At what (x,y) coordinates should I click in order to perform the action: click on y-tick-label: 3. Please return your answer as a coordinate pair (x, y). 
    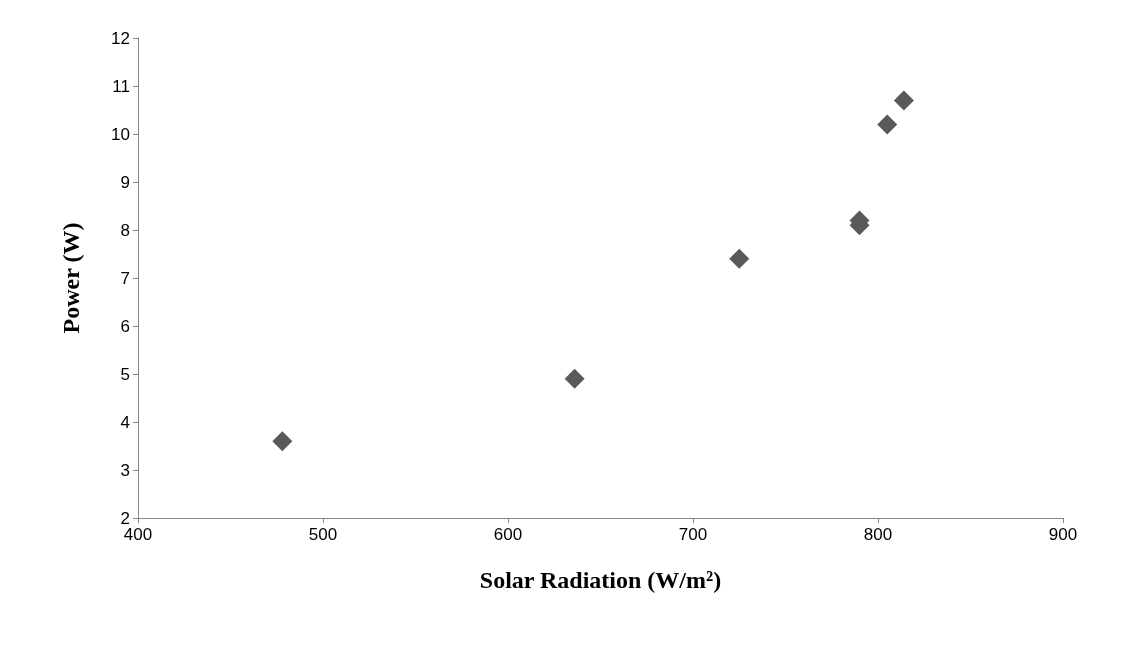
    Looking at the image, I should click on (125, 470).